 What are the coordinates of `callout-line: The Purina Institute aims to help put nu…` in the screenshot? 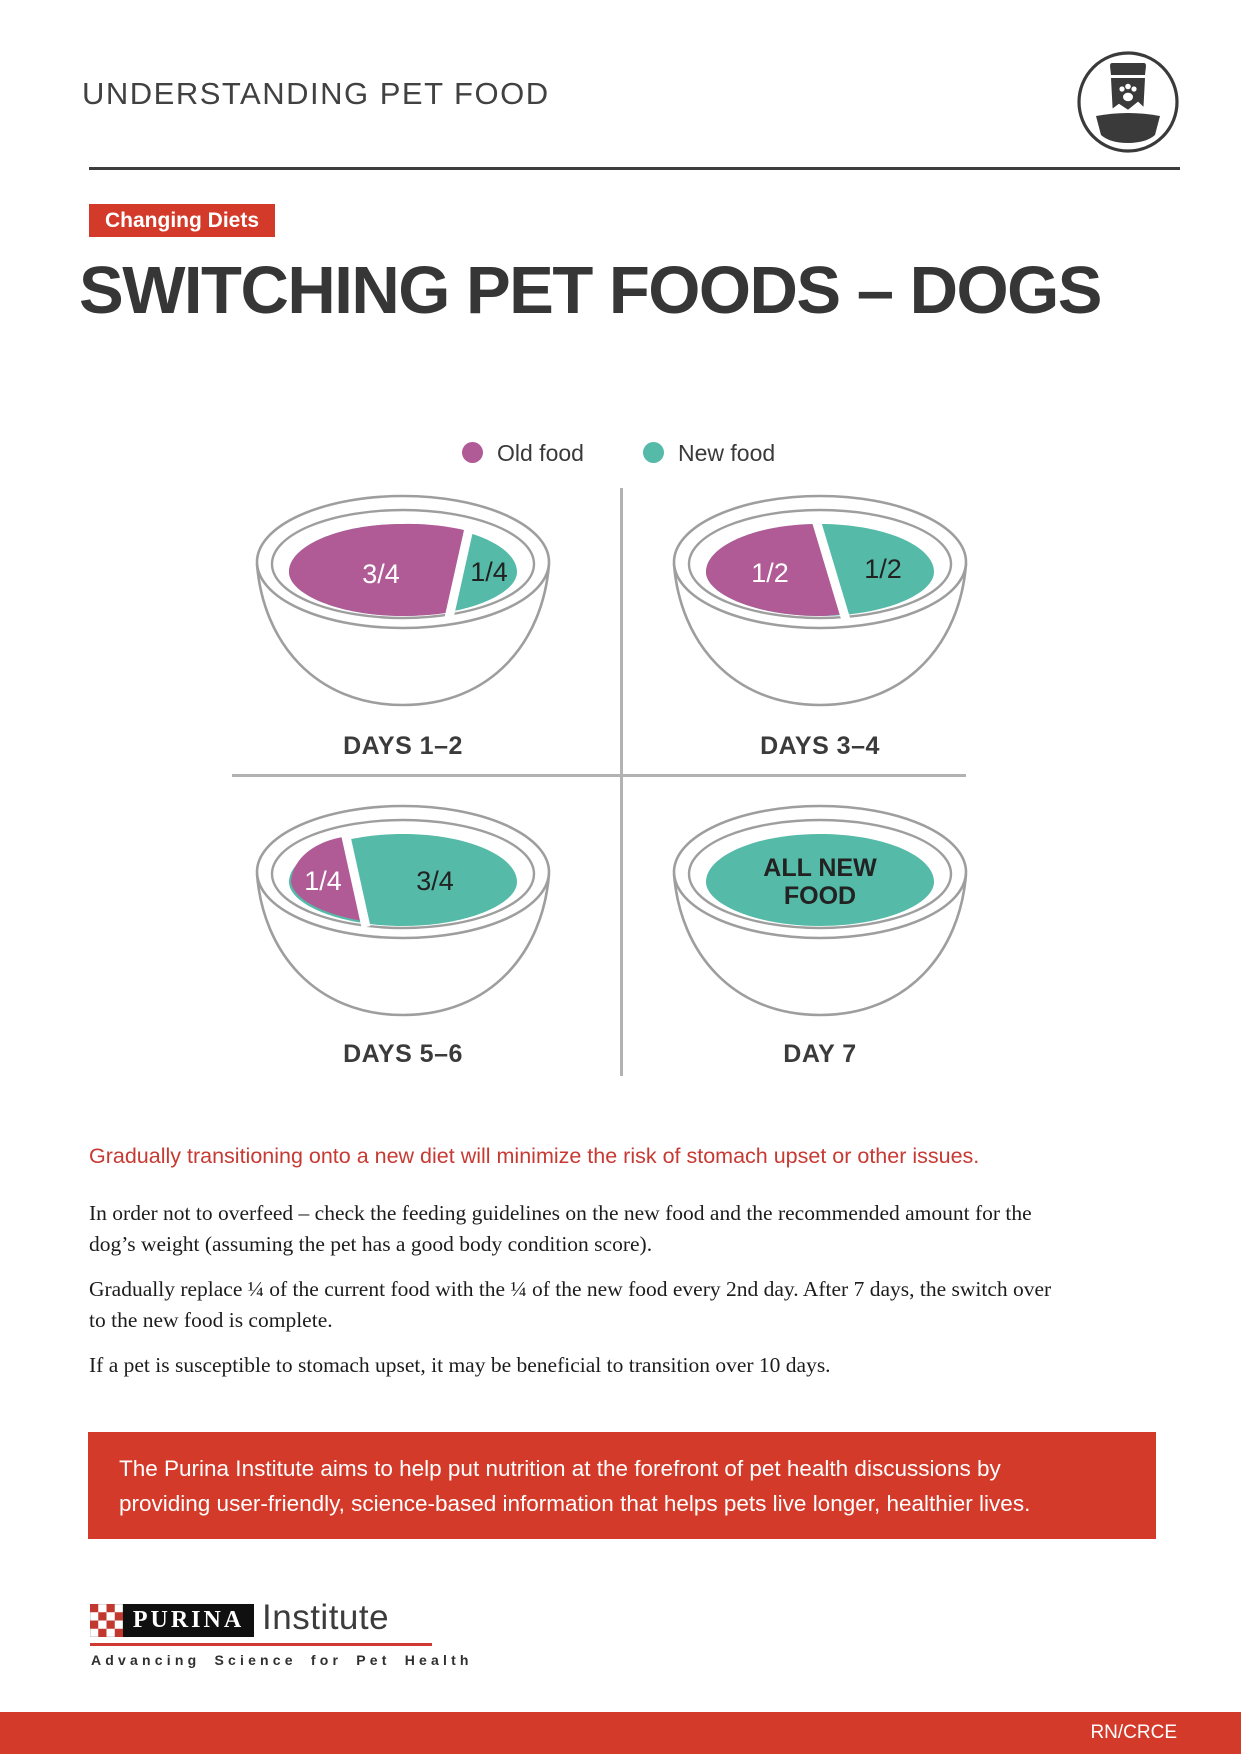 It's located at (560, 1468).